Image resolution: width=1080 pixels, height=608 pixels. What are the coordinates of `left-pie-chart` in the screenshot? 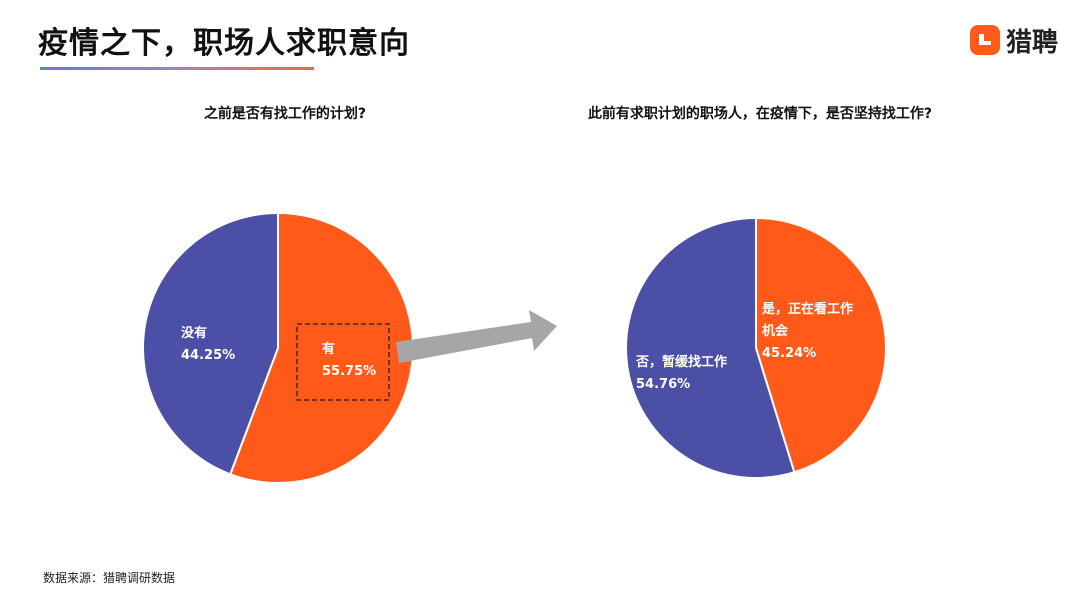 It's located at (278, 347).